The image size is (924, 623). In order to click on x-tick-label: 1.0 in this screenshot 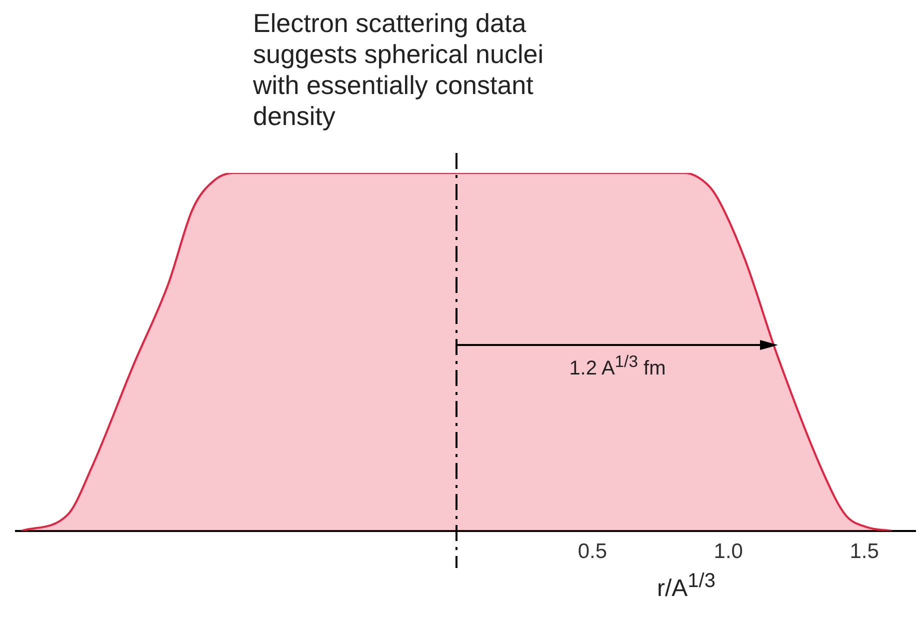, I will do `click(728, 552)`.